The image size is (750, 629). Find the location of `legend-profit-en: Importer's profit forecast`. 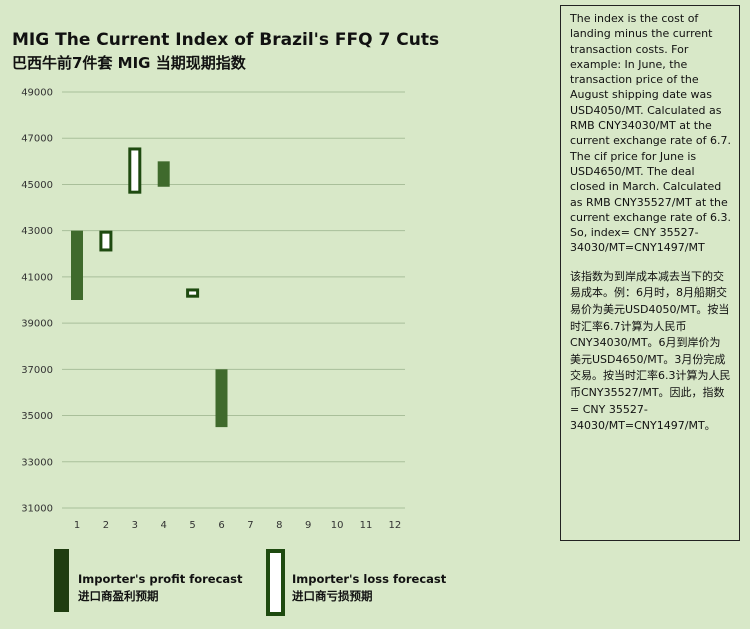

legend-profit-en: Importer's profit forecast is located at coordinates (160, 579).